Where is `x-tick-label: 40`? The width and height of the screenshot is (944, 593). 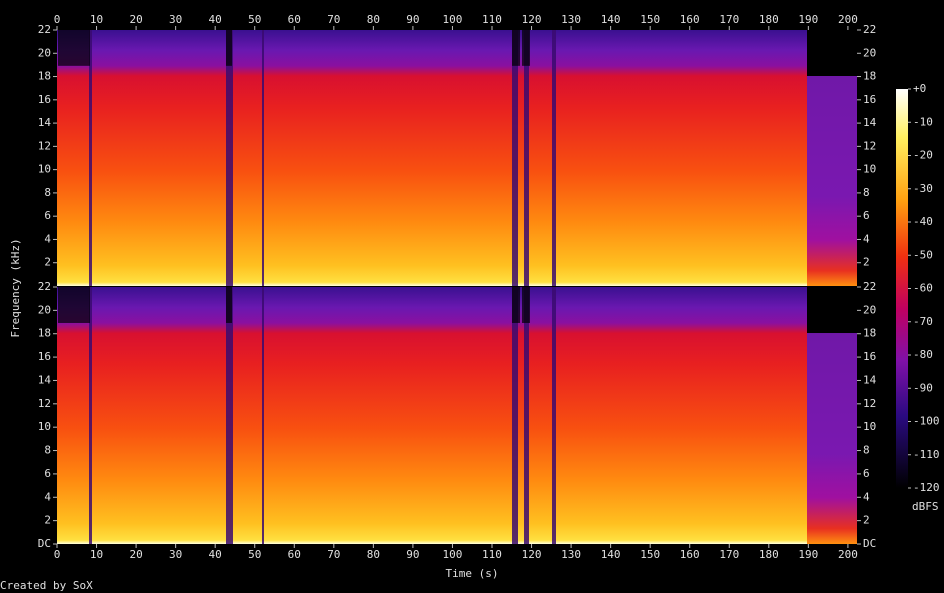 x-tick-label: 40 is located at coordinates (215, 554).